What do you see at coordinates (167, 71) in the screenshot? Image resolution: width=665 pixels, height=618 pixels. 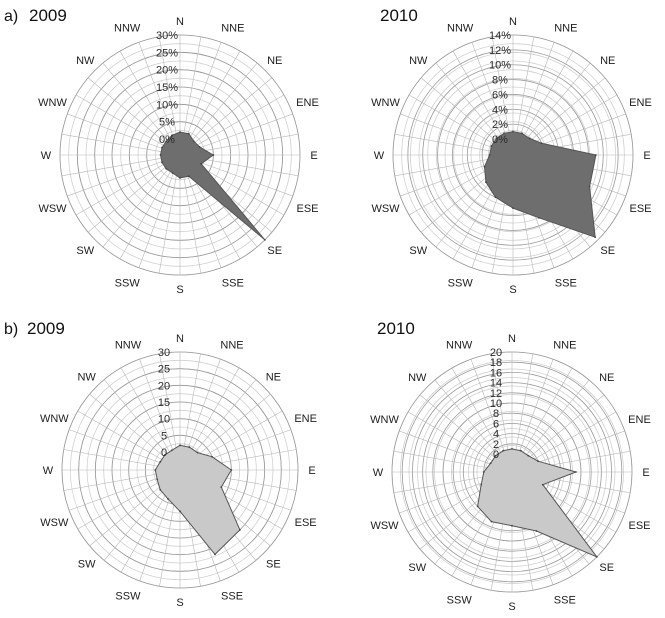 I see `tick-label: 20%` at bounding box center [167, 71].